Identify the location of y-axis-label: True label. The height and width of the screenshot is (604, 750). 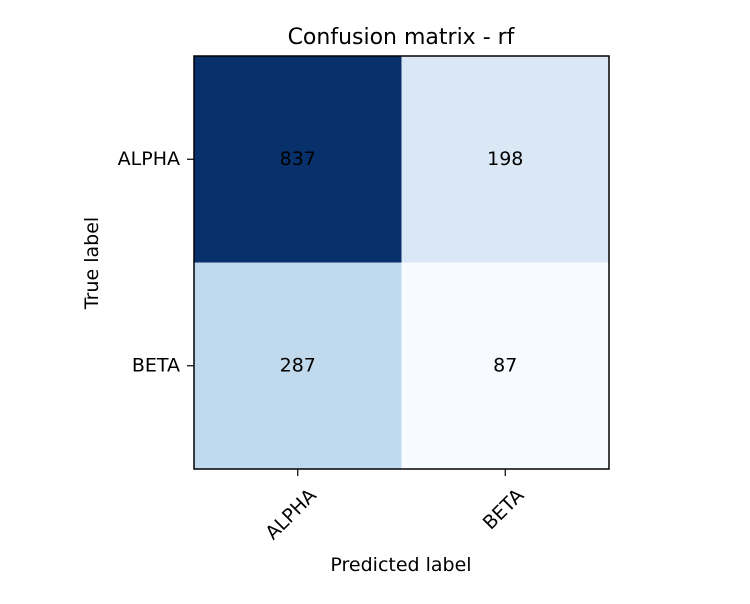
(92, 263).